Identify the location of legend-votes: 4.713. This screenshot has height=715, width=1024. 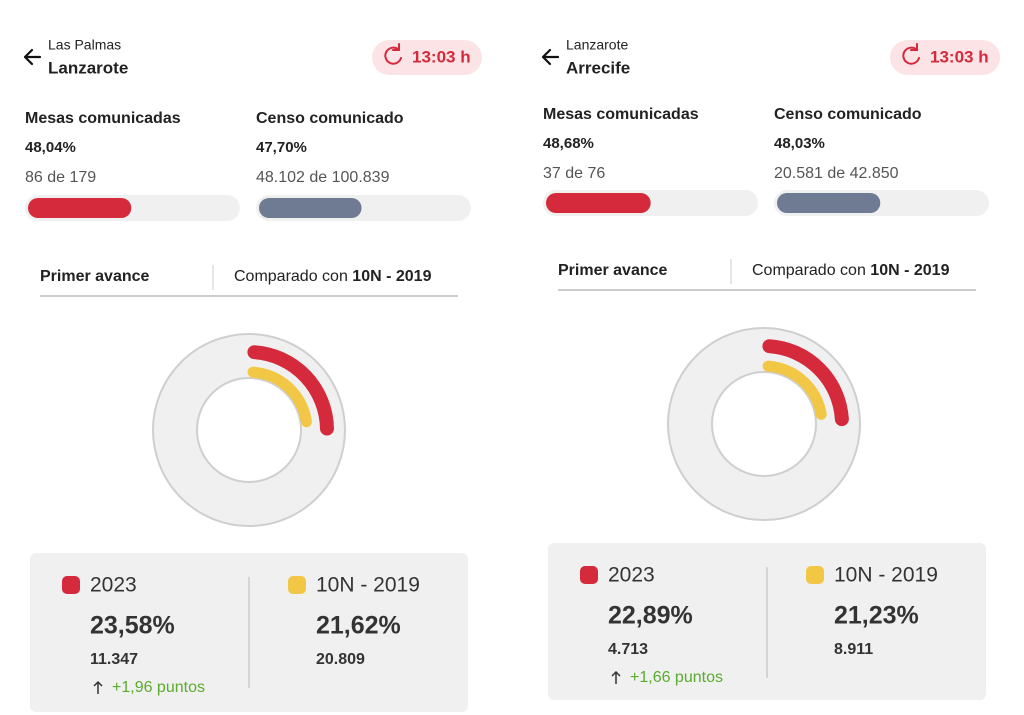
(628, 649).